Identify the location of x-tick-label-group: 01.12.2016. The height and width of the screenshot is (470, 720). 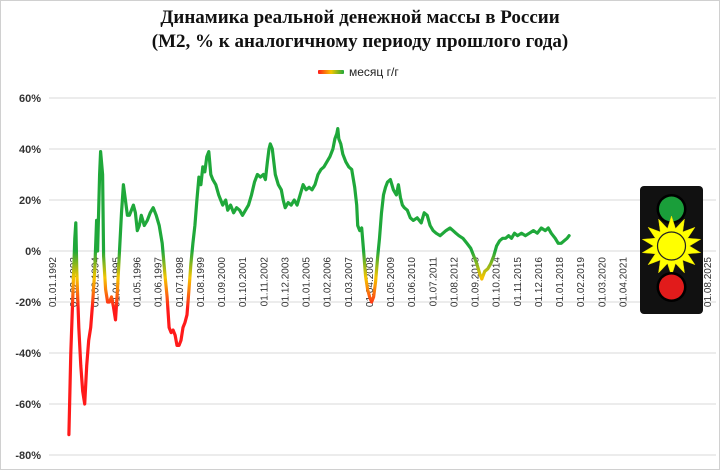
(539, 282).